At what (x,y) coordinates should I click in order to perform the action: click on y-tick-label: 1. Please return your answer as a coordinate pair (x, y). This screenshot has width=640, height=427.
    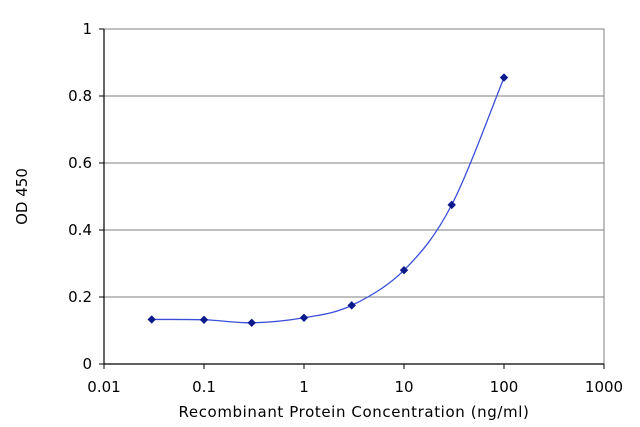
    Looking at the image, I should click on (87, 29).